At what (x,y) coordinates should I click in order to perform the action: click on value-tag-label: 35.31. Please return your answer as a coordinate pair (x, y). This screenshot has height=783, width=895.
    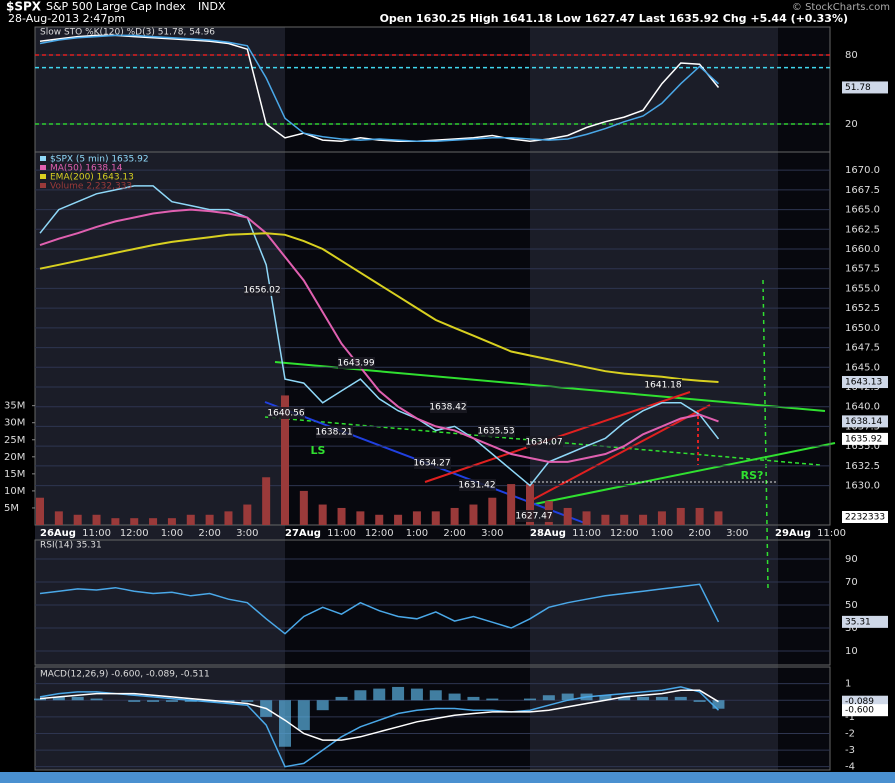
    Looking at the image, I should click on (858, 622).